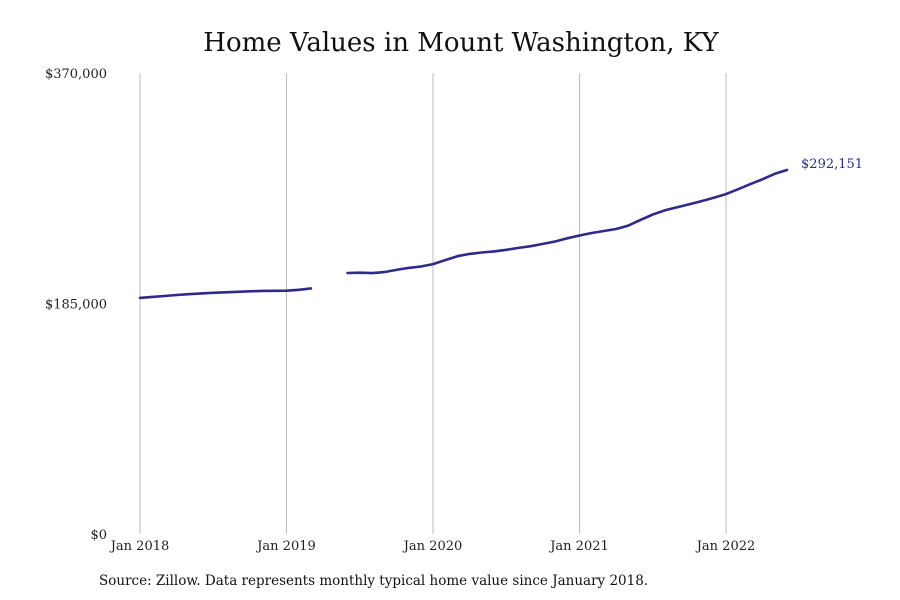 The width and height of the screenshot is (900, 600). Describe the element at coordinates (285, 546) in the screenshot. I see `x-tick-label: Jan 2019` at that location.